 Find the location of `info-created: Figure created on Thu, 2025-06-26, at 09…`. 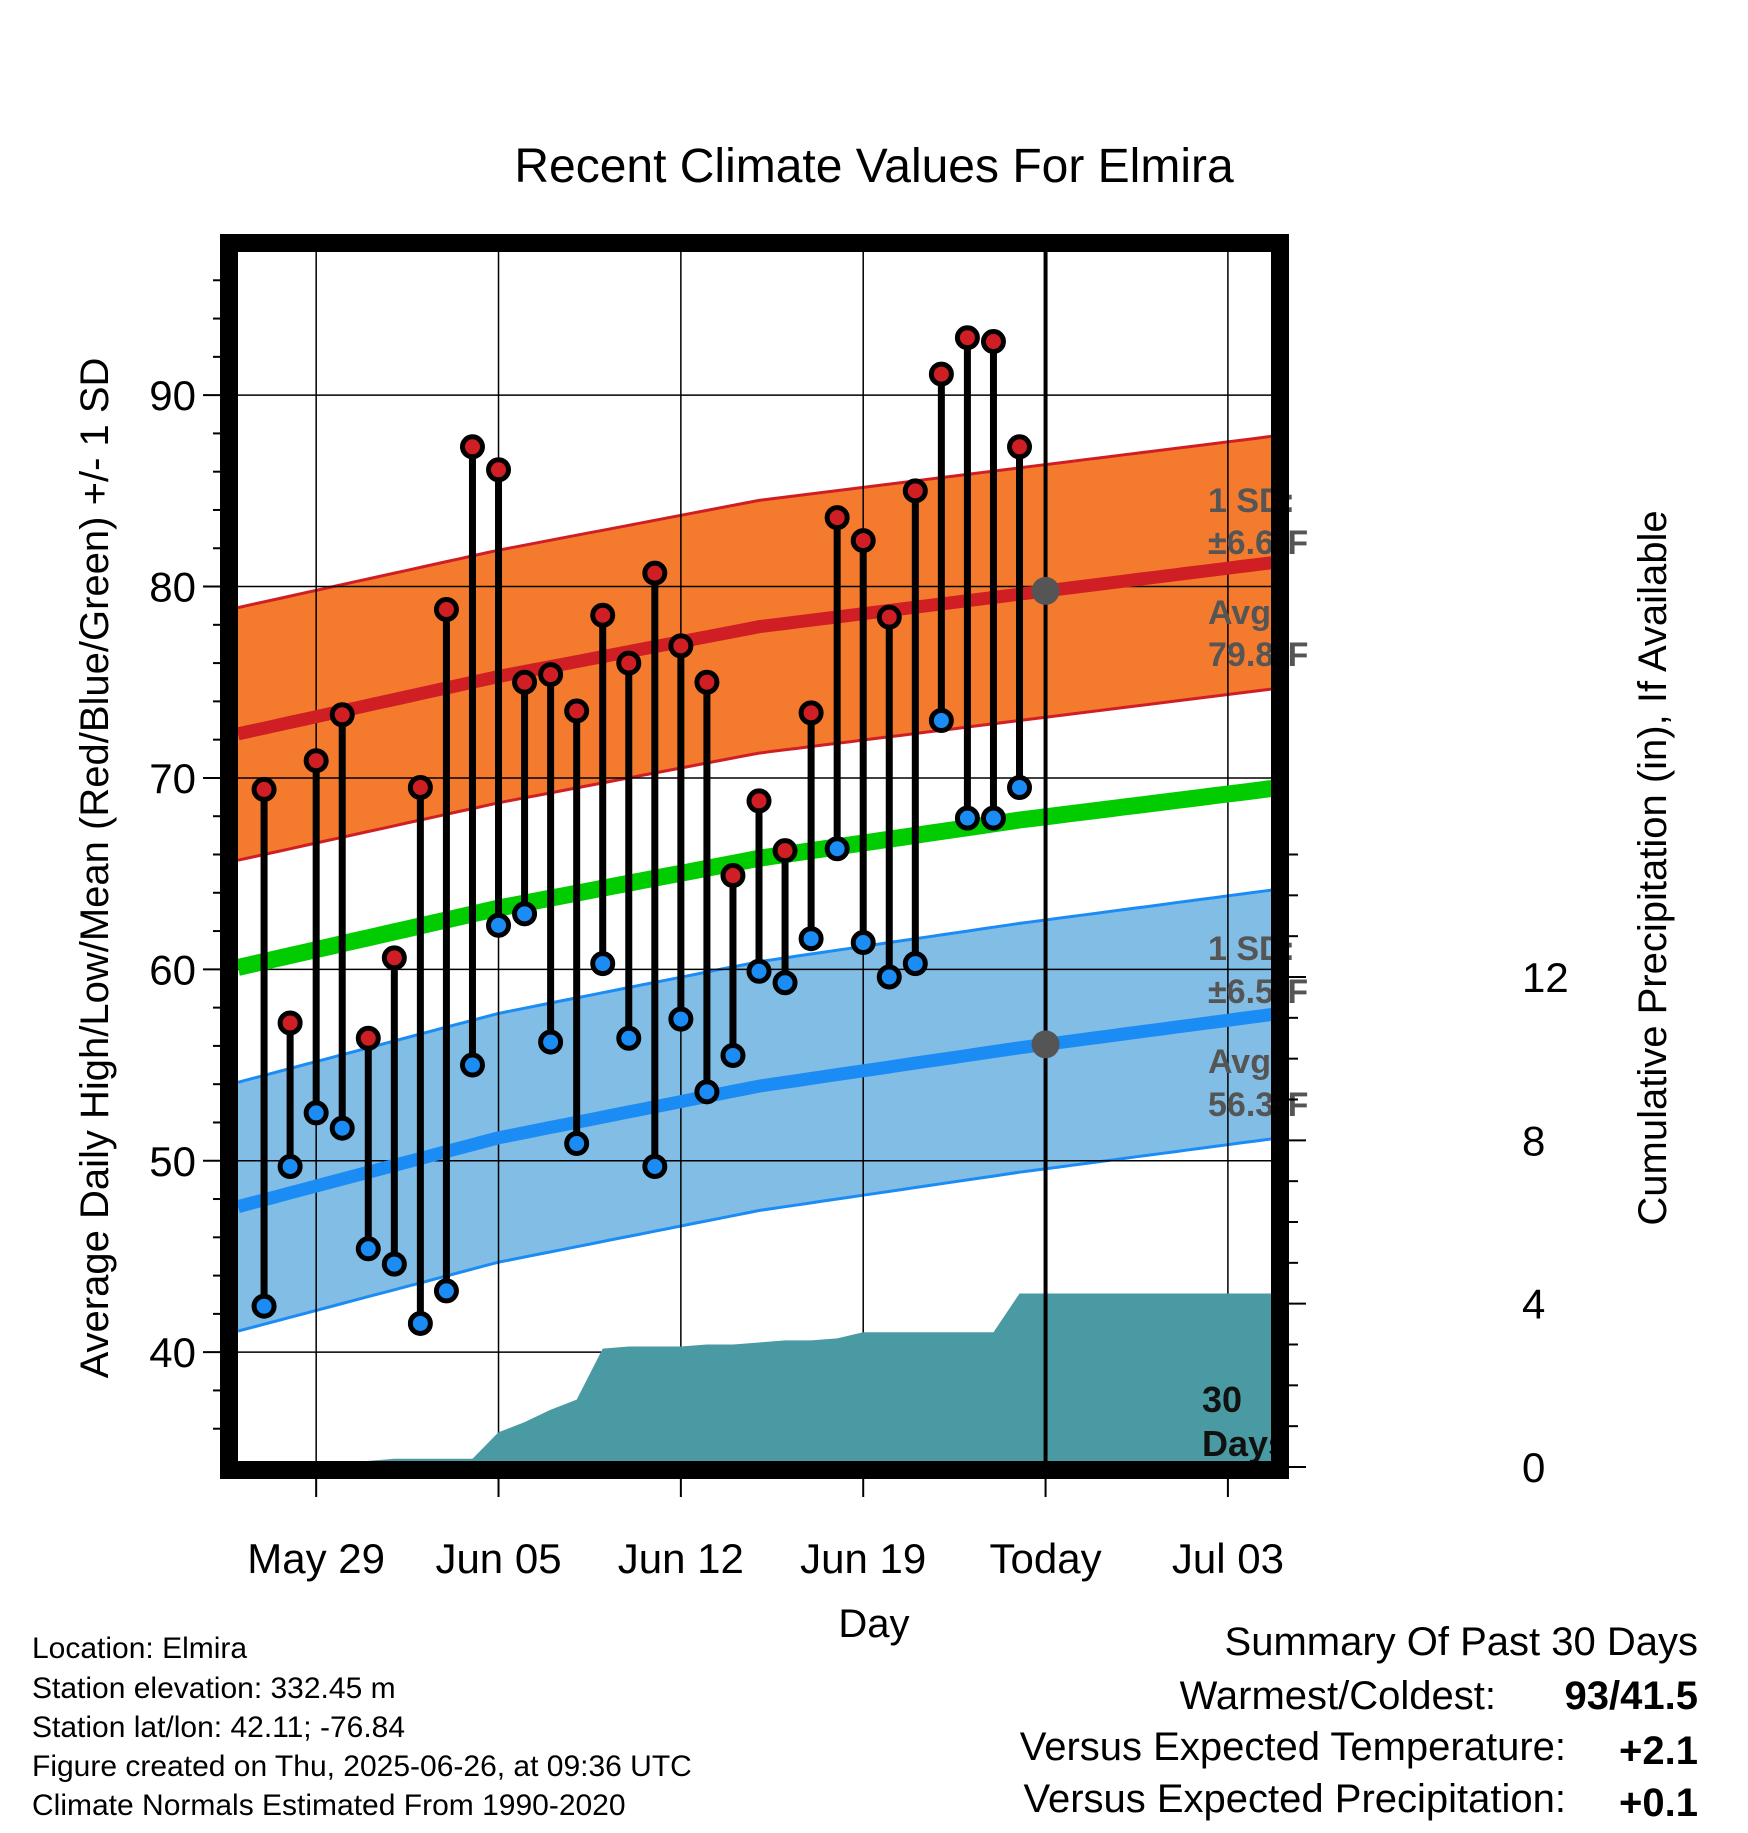

info-created: Figure created on Thu, 2025-06-26, at 09… is located at coordinates (362, 1766).